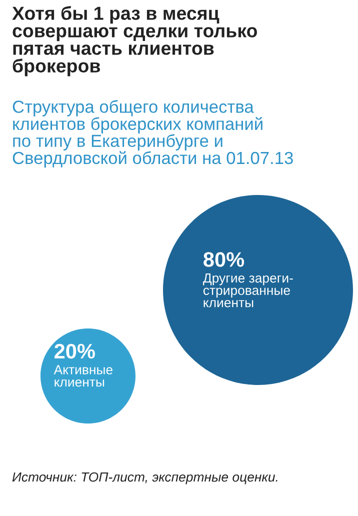  I want to click on text: Структура общего количества клиентов брокерских компаний по типу в Екатеринбурге и Свердловской области на 01.07.13, so click(152, 134).